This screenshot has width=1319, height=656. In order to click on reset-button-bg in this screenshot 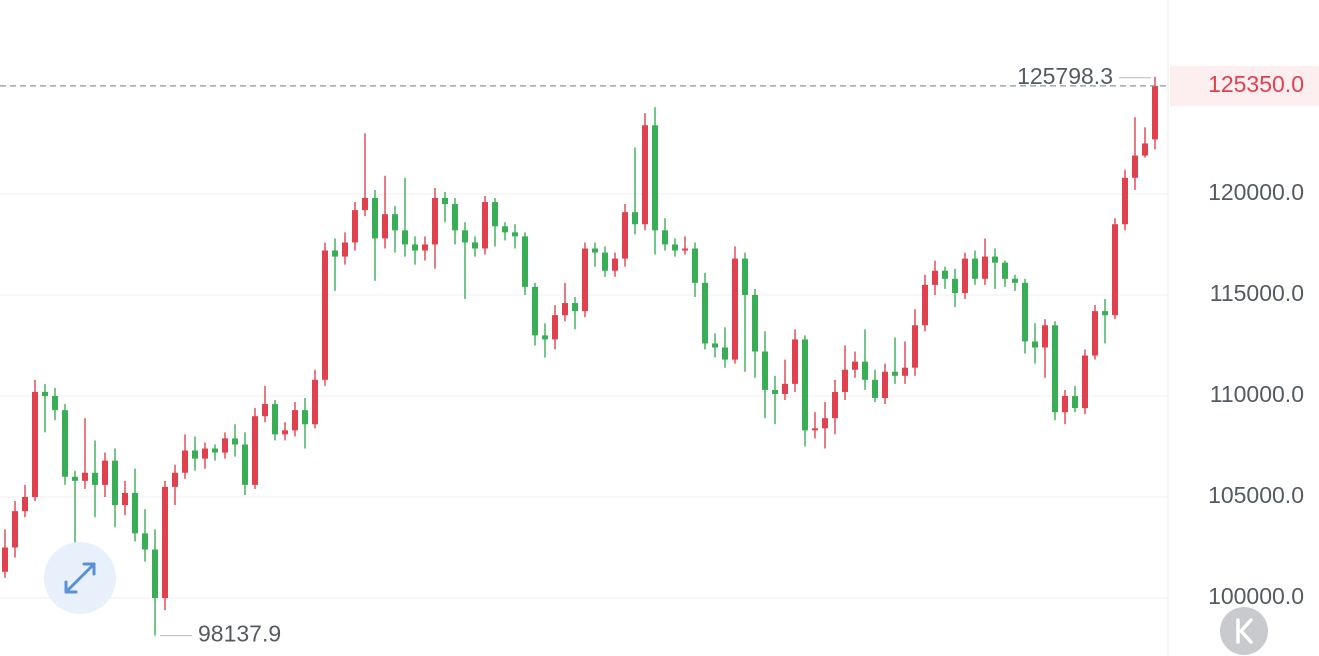, I will do `click(1244, 631)`.